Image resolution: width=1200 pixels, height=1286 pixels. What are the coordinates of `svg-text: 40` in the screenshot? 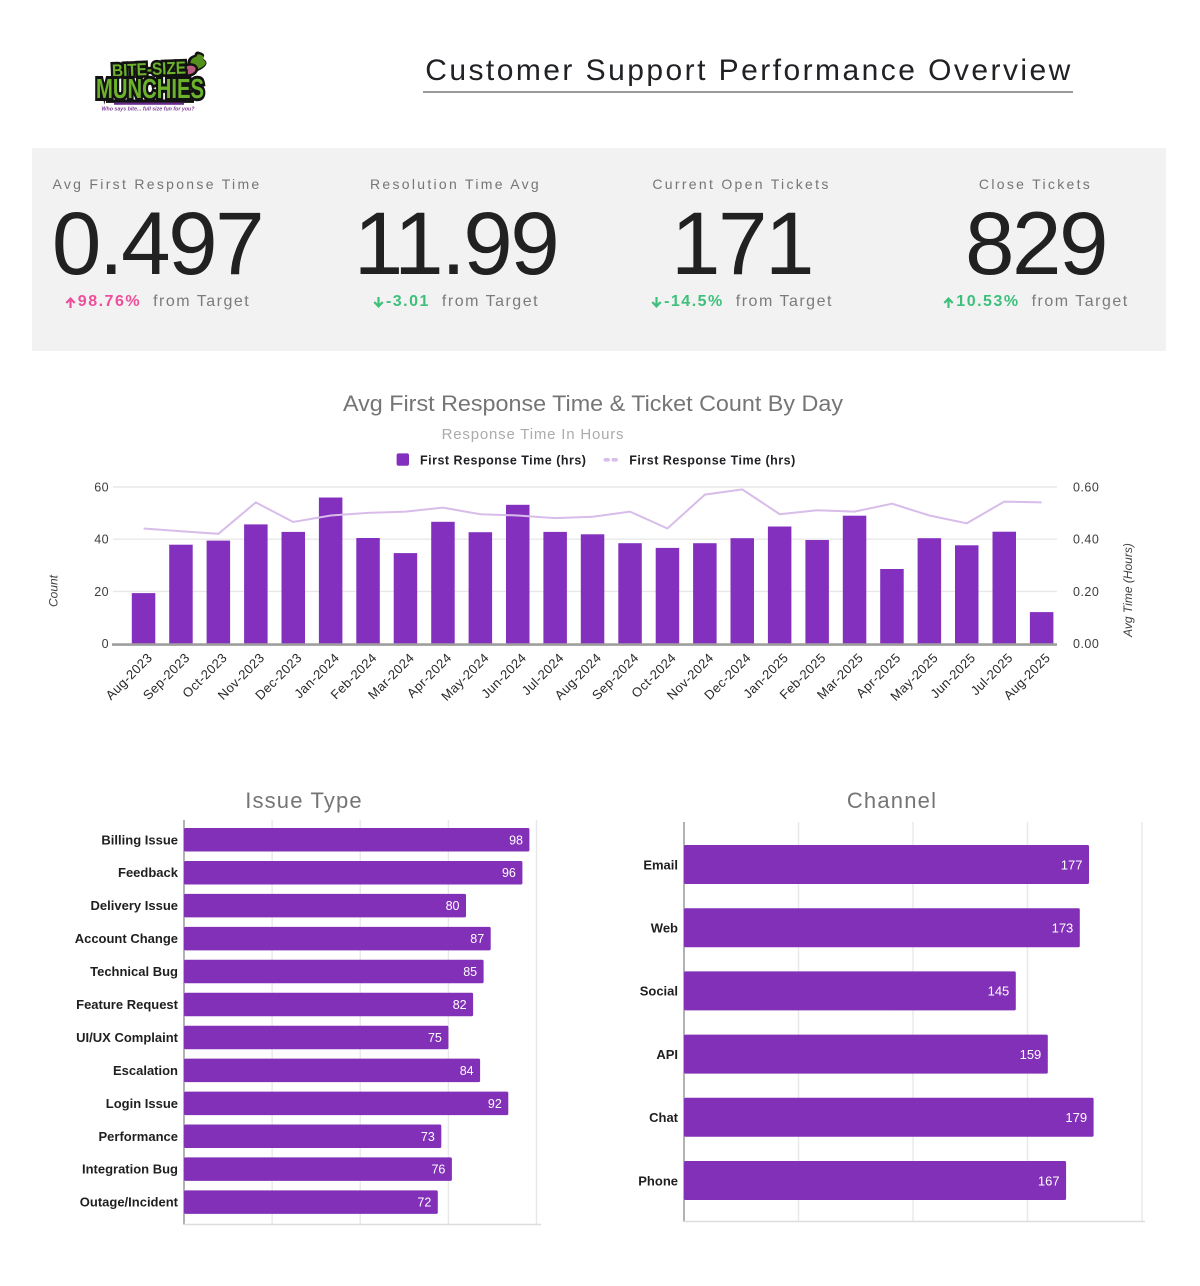 It's located at (101, 540).